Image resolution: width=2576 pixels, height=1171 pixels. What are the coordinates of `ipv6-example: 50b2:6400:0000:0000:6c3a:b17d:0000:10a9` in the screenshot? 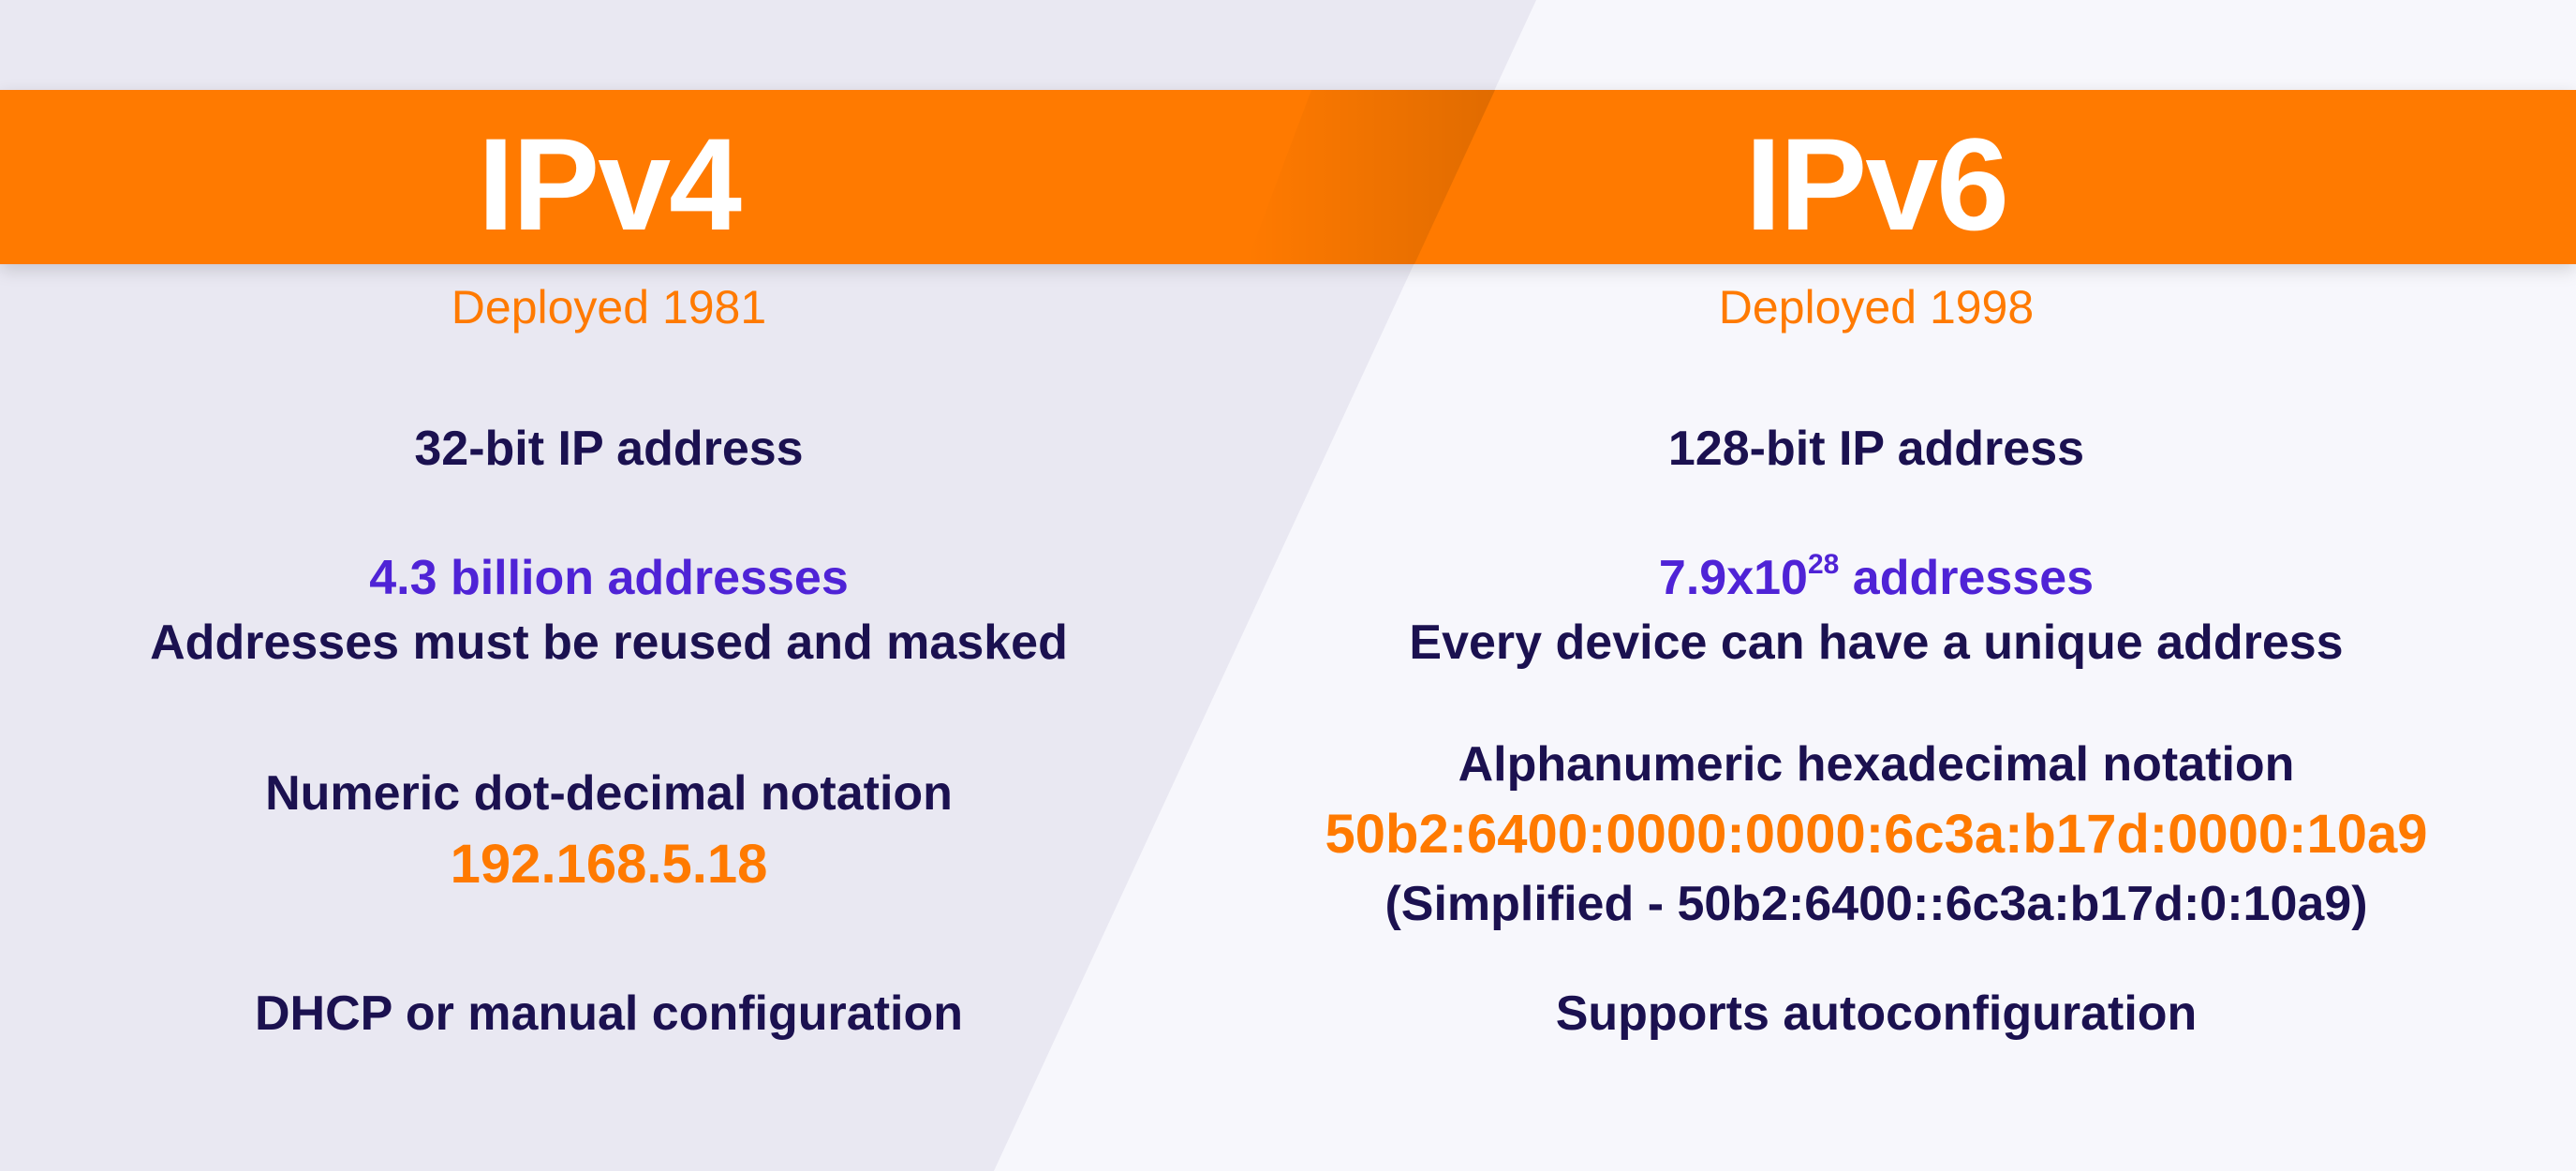 It's located at (1877, 834).